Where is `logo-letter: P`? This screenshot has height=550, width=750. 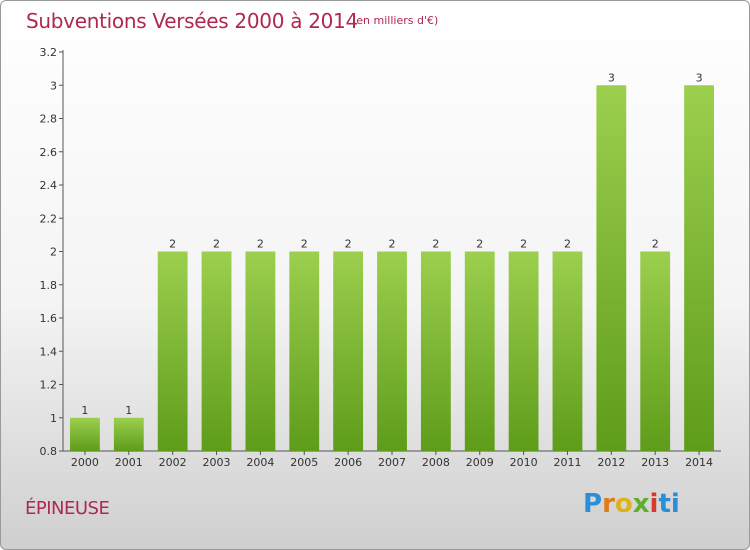 logo-letter: P is located at coordinates (593, 504).